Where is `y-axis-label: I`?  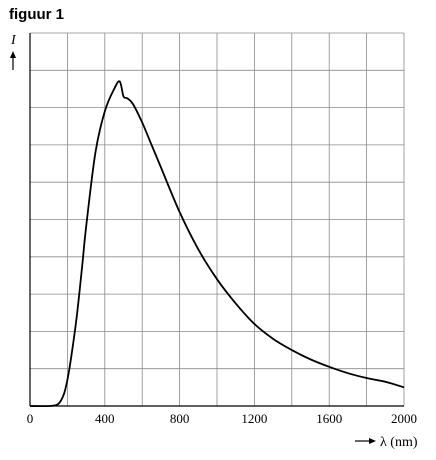 y-axis-label: I is located at coordinates (13, 40).